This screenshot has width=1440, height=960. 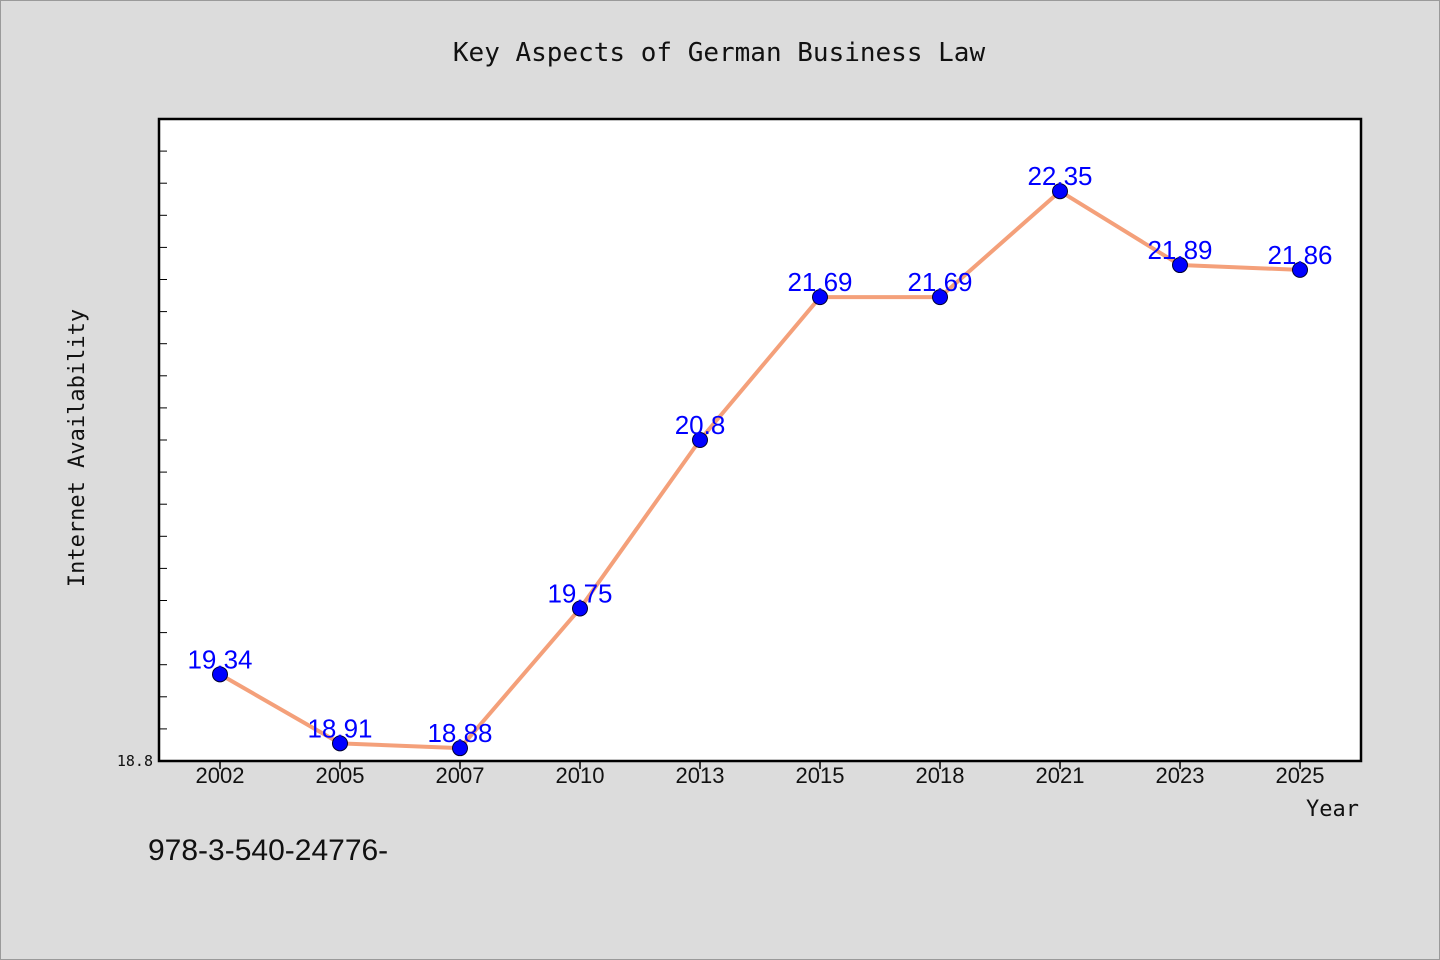 I want to click on y-axis-ticks: 18.8, so click(x=142, y=444).